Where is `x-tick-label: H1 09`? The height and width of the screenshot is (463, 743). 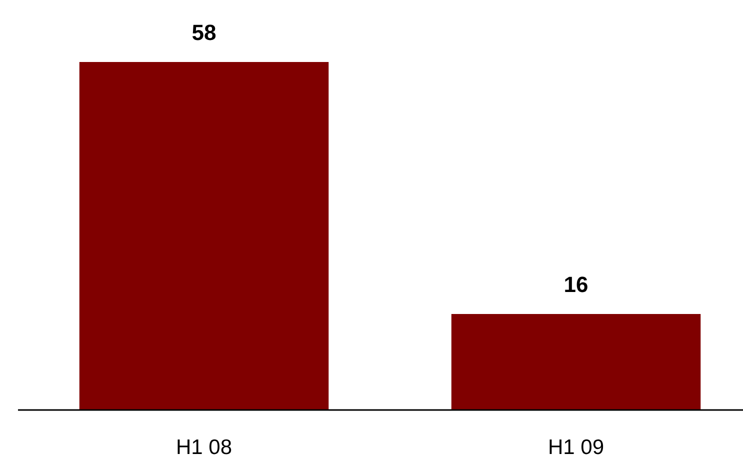 x-tick-label: H1 09 is located at coordinates (576, 447).